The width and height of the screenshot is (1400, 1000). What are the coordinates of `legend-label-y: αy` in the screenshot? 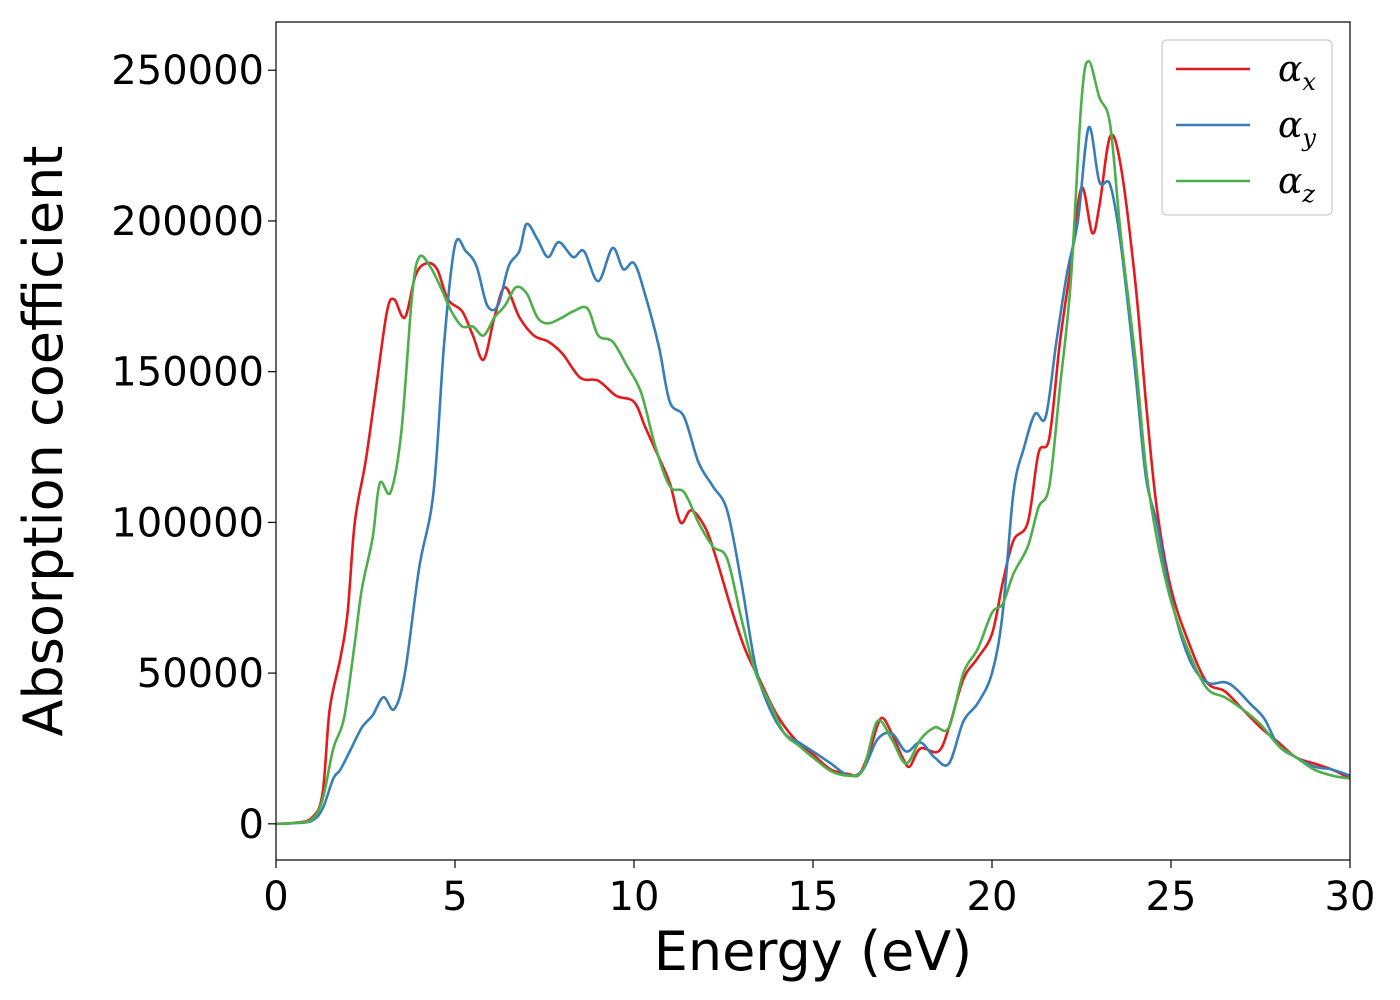 It's located at (1297, 128).